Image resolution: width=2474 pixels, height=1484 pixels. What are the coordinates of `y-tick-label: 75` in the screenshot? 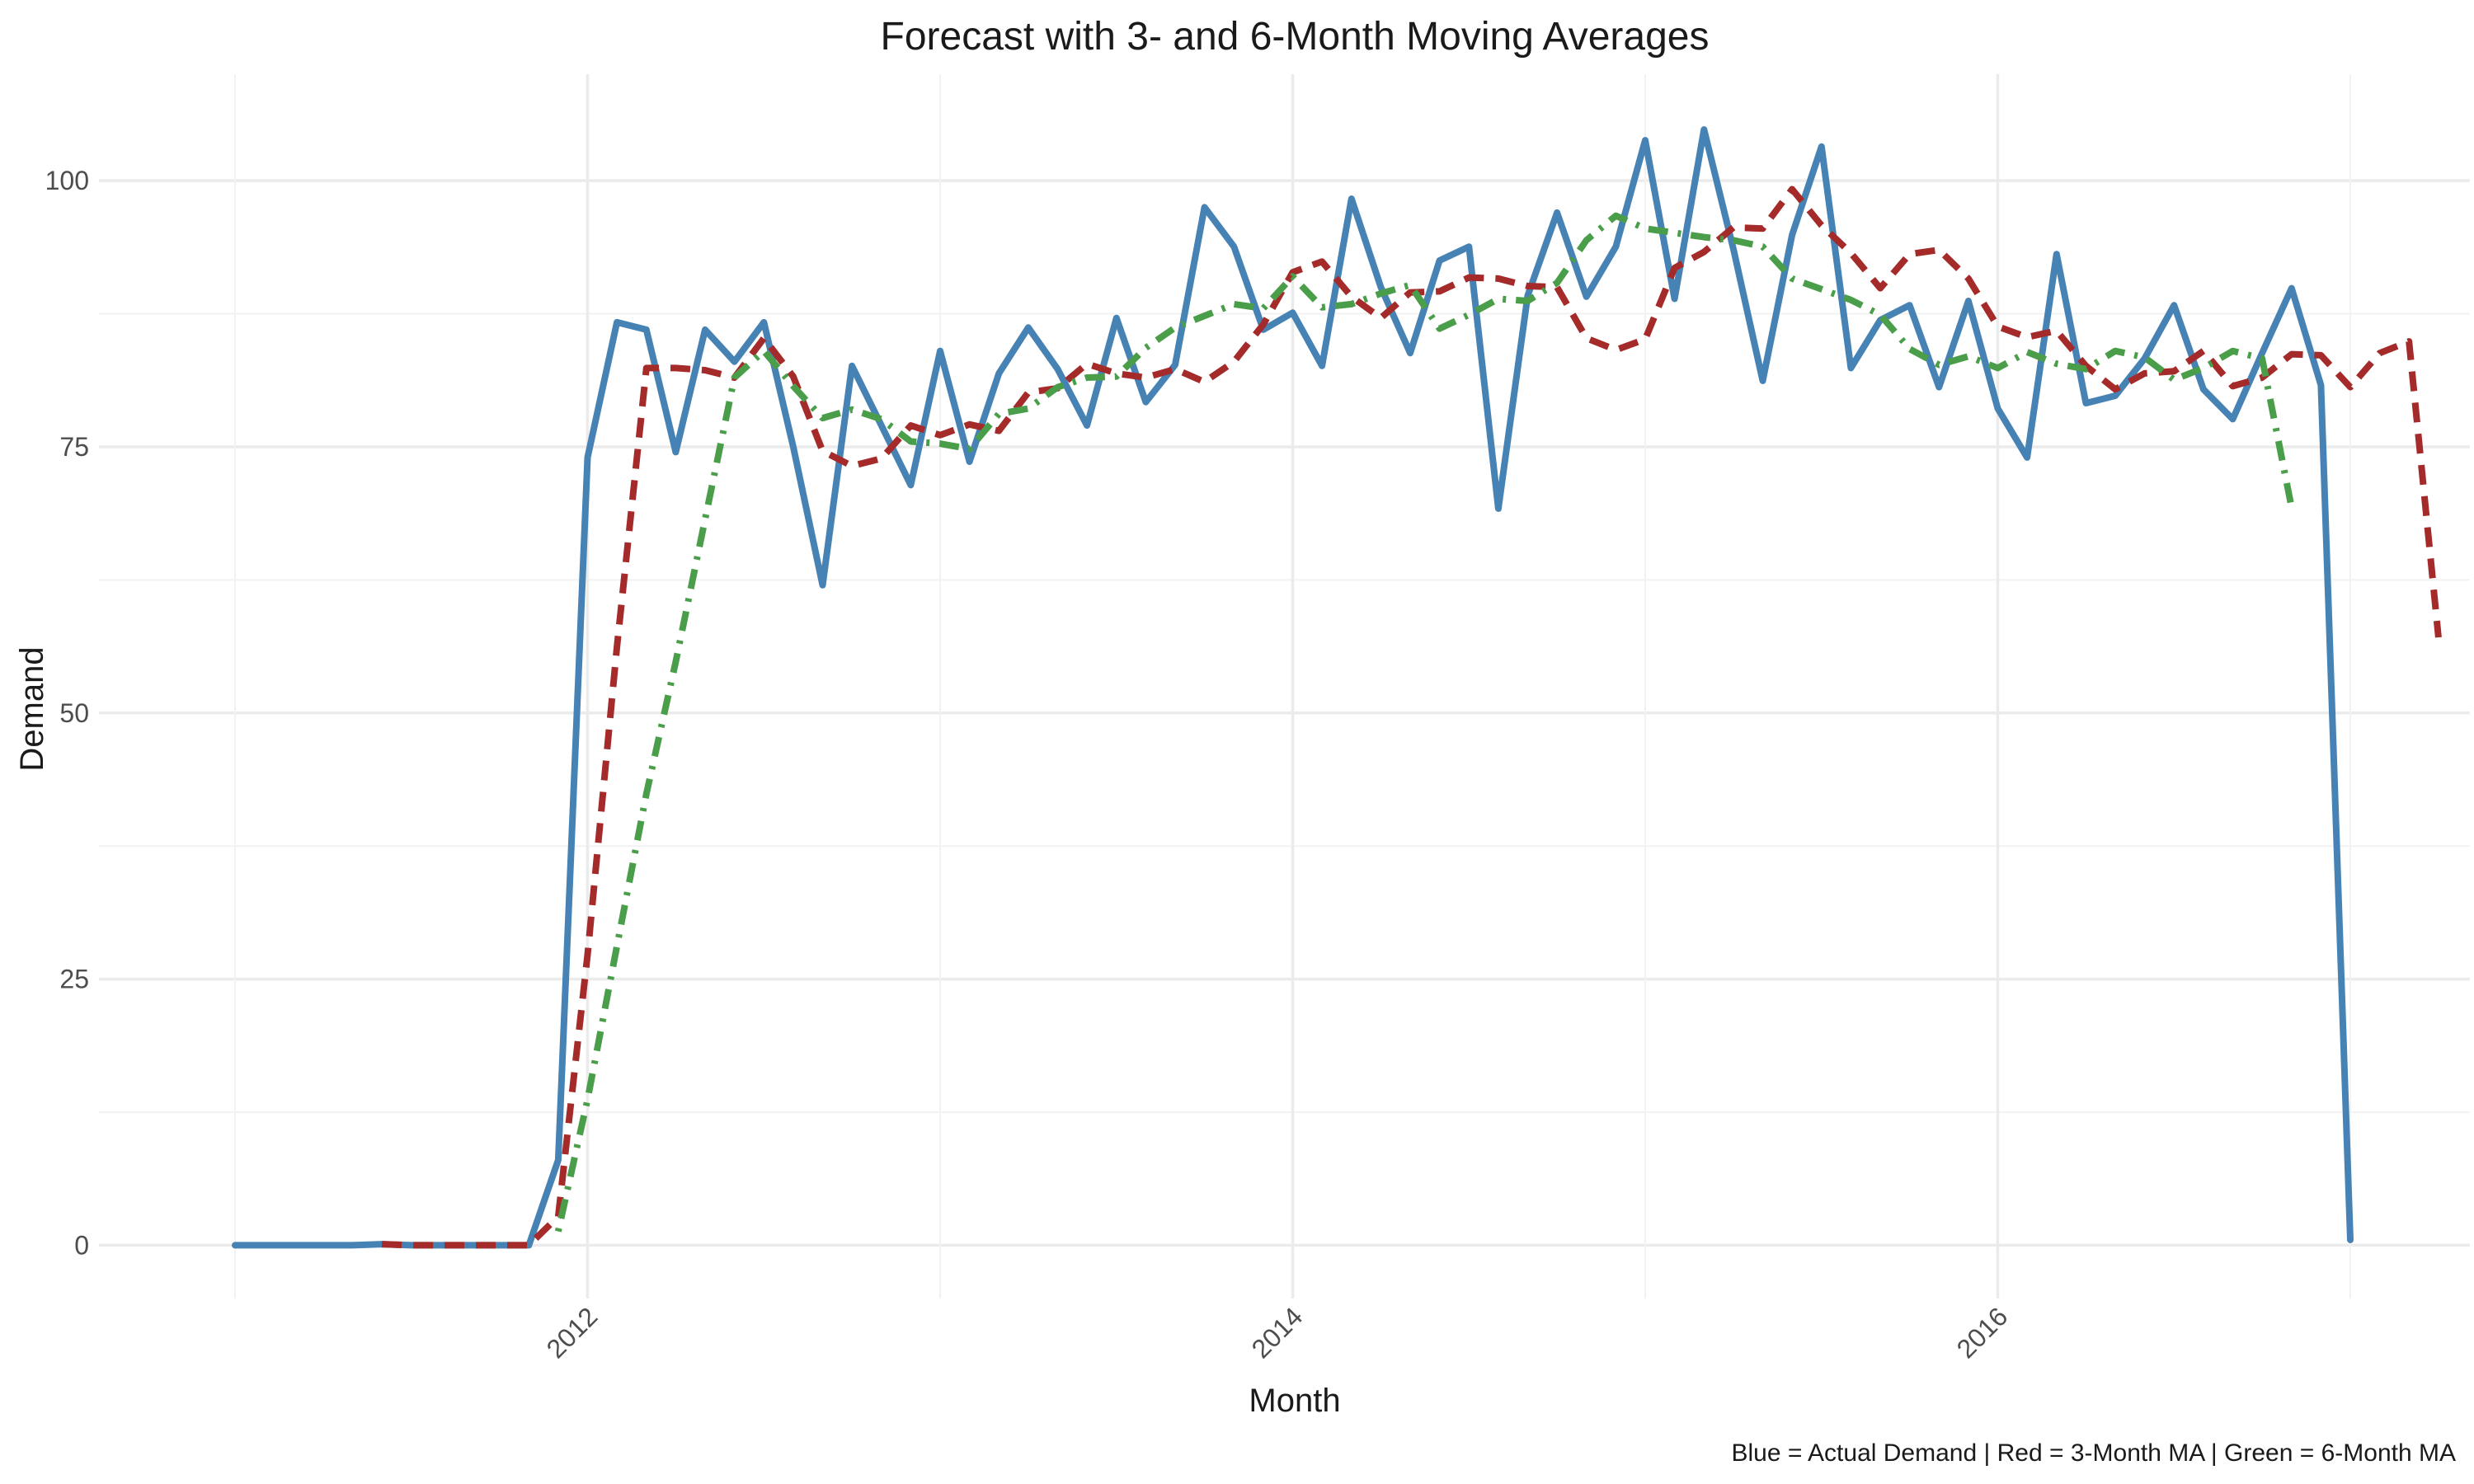 It's located at (74, 447).